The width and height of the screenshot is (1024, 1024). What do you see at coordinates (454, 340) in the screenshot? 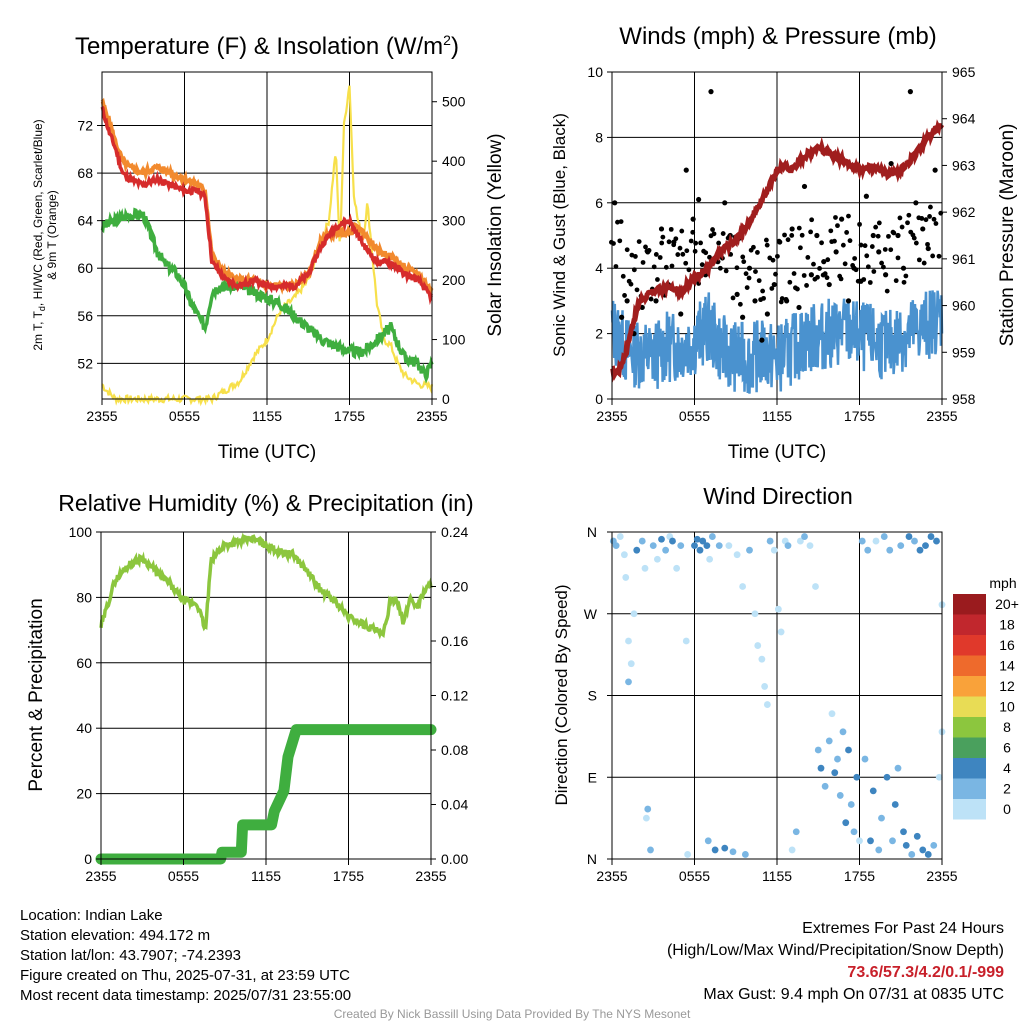
I see `y-tick-label-right: 100` at bounding box center [454, 340].